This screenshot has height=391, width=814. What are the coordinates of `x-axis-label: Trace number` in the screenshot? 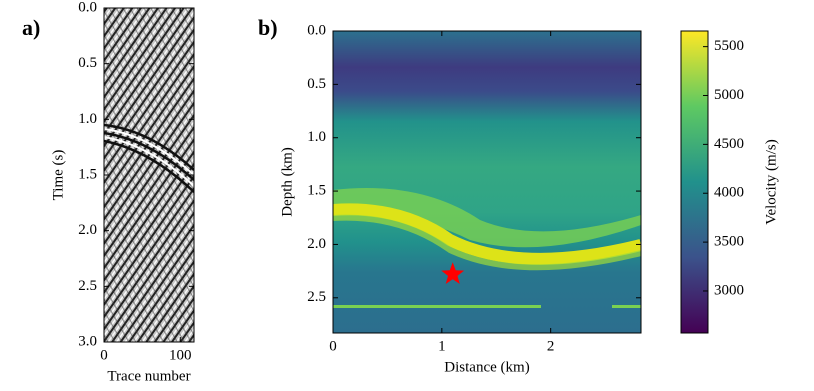 It's located at (148, 376).